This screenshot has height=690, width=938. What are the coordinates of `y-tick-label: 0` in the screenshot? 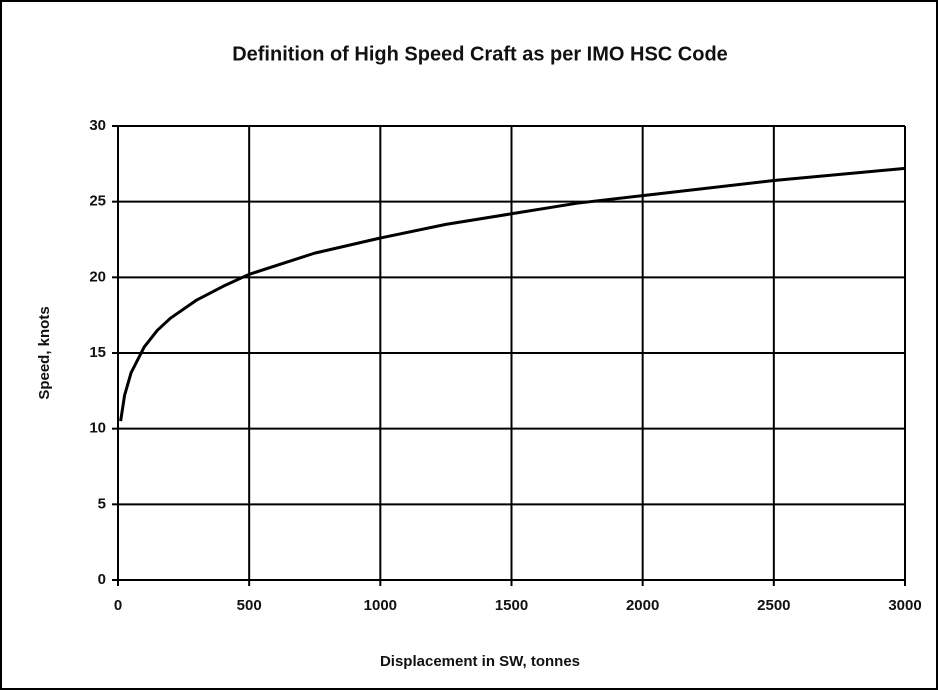 It's located at (102, 579).